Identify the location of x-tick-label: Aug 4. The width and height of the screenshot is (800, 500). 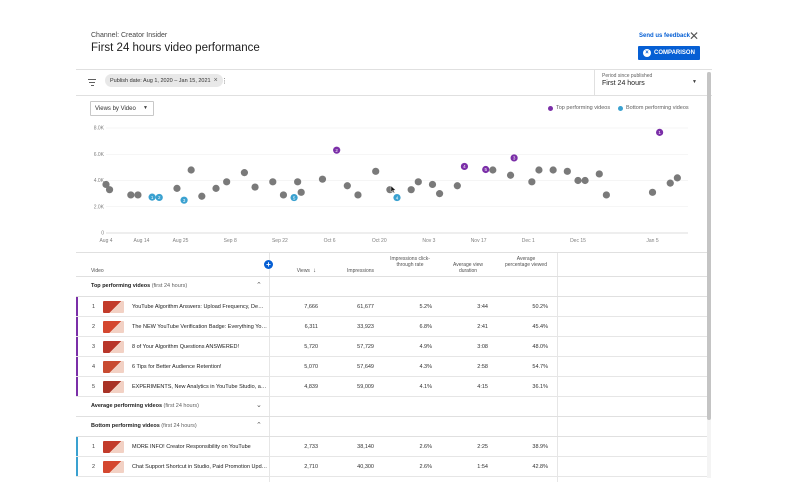
(105, 241).